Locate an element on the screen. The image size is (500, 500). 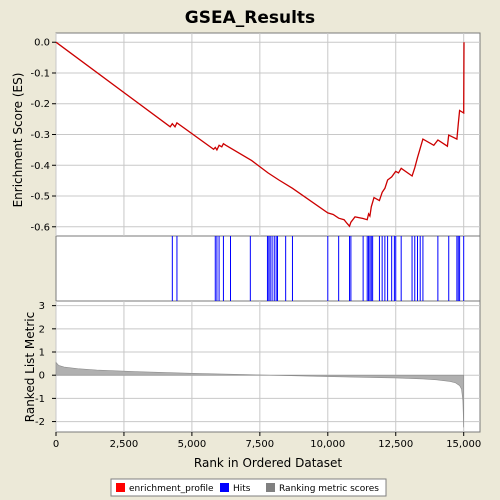
es-y-axis: 0.0 -0.1 -0.2 -0.3 -0.4 -0.5 -0.6 is located at coordinates (43, 135).